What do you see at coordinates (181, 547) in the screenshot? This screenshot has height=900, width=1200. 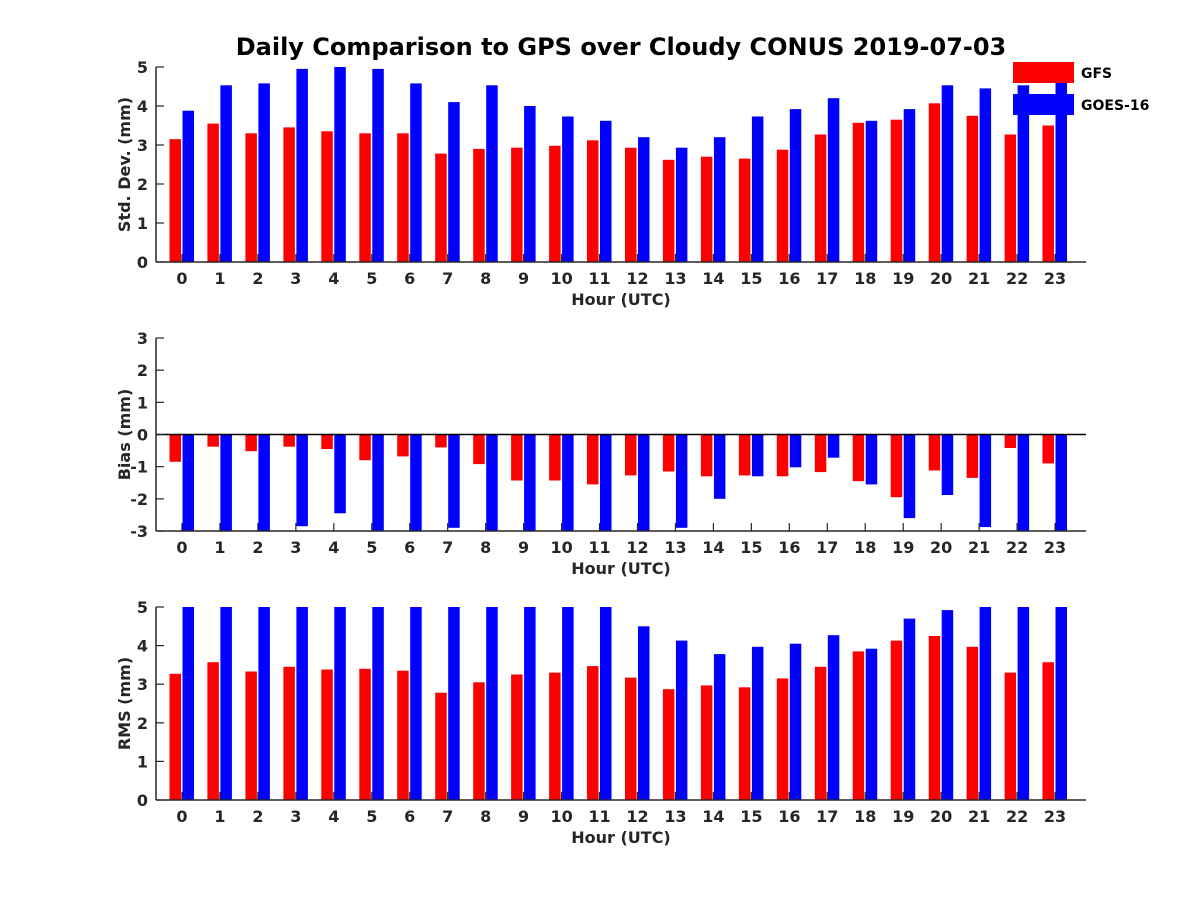 I see `x-tick-label: 0` at bounding box center [181, 547].